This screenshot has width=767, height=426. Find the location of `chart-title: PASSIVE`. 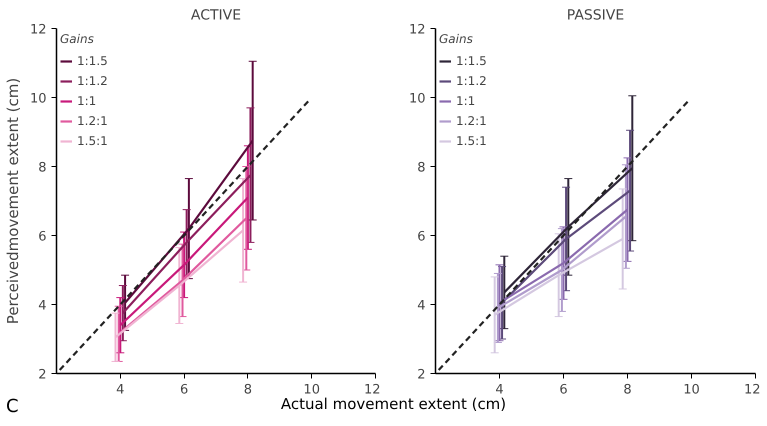

chart-title: PASSIVE is located at coordinates (595, 16).